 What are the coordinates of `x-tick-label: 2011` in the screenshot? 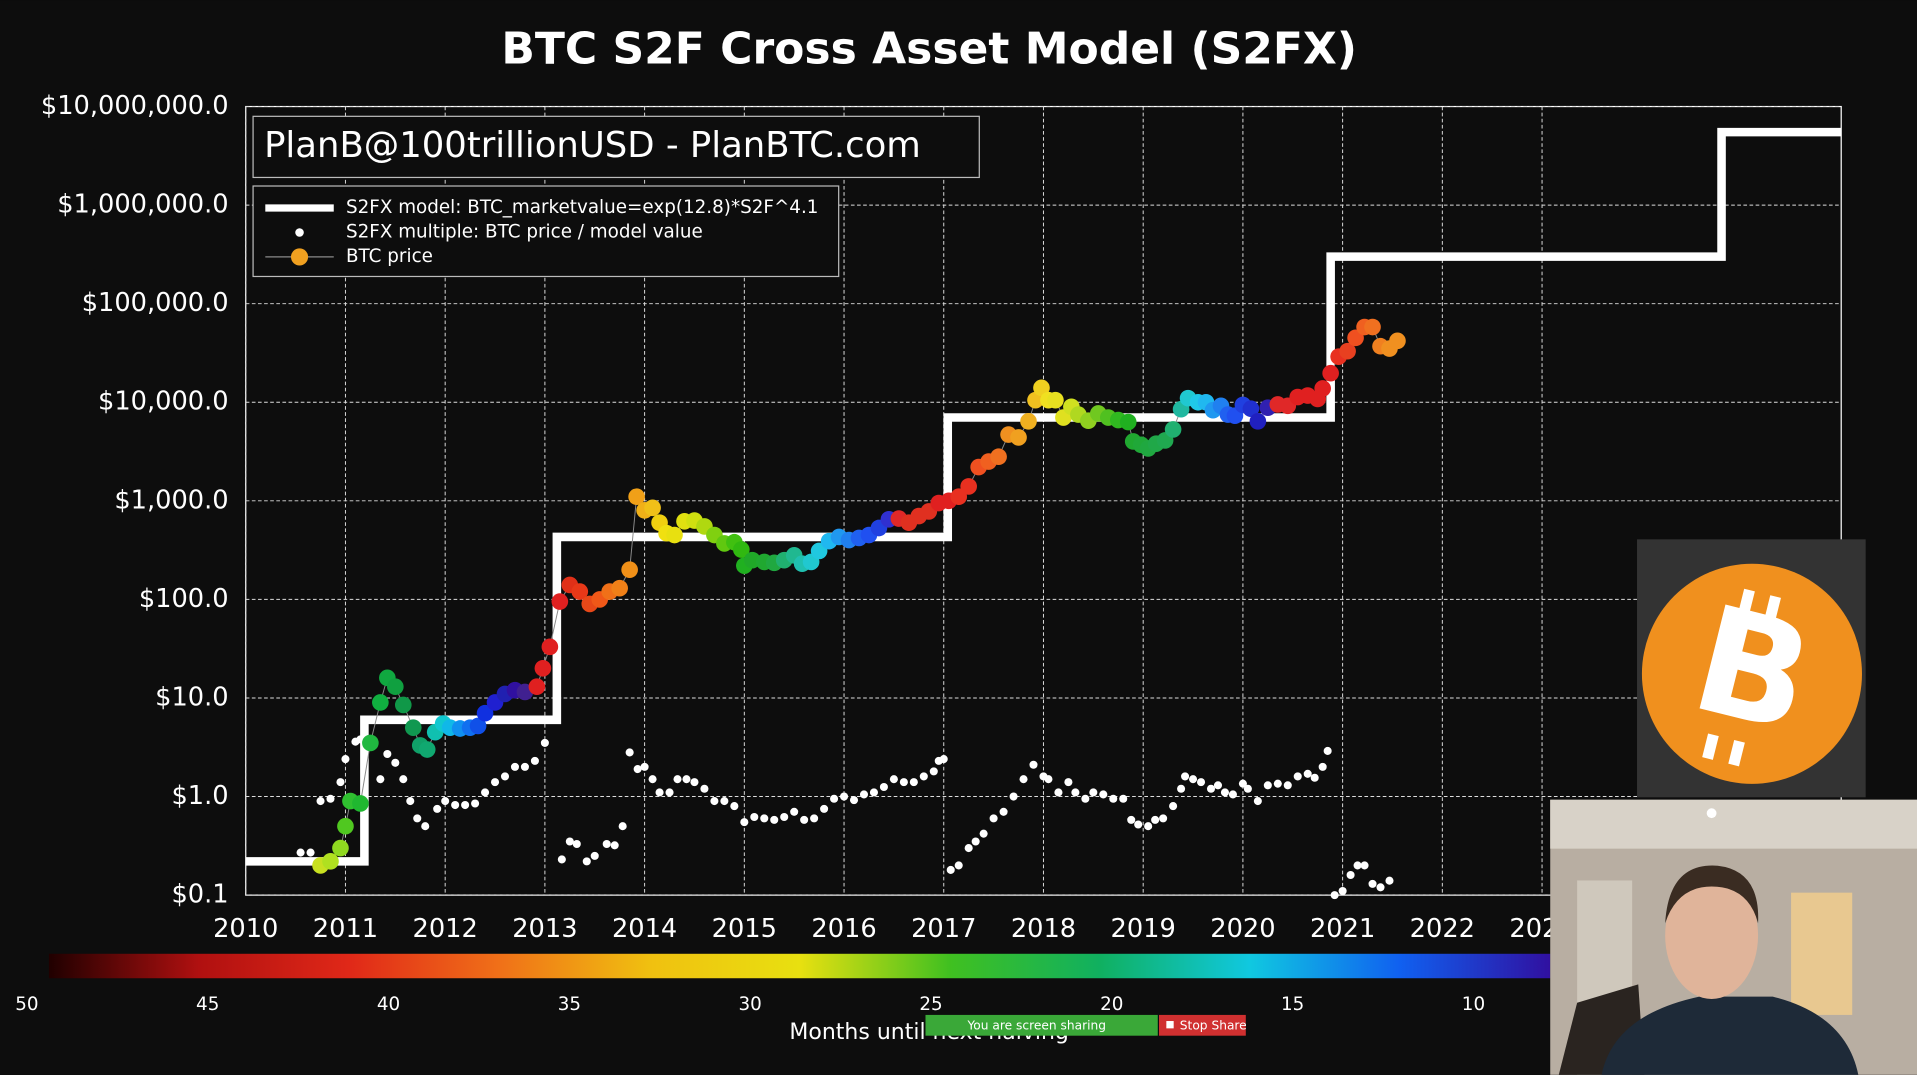 It's located at (345, 929).